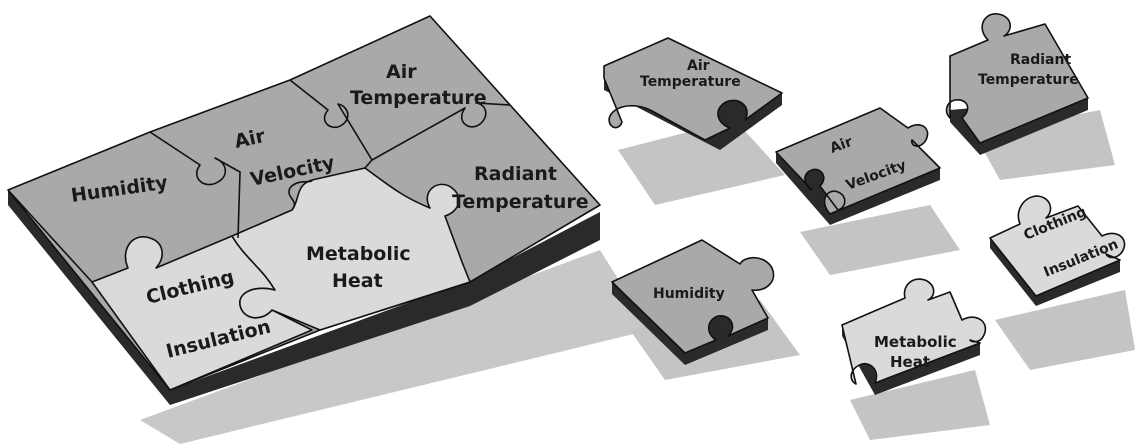  Describe the element at coordinates (920, 405) in the screenshot. I see `scattered-piece-metabolic-heat-shadow` at that location.